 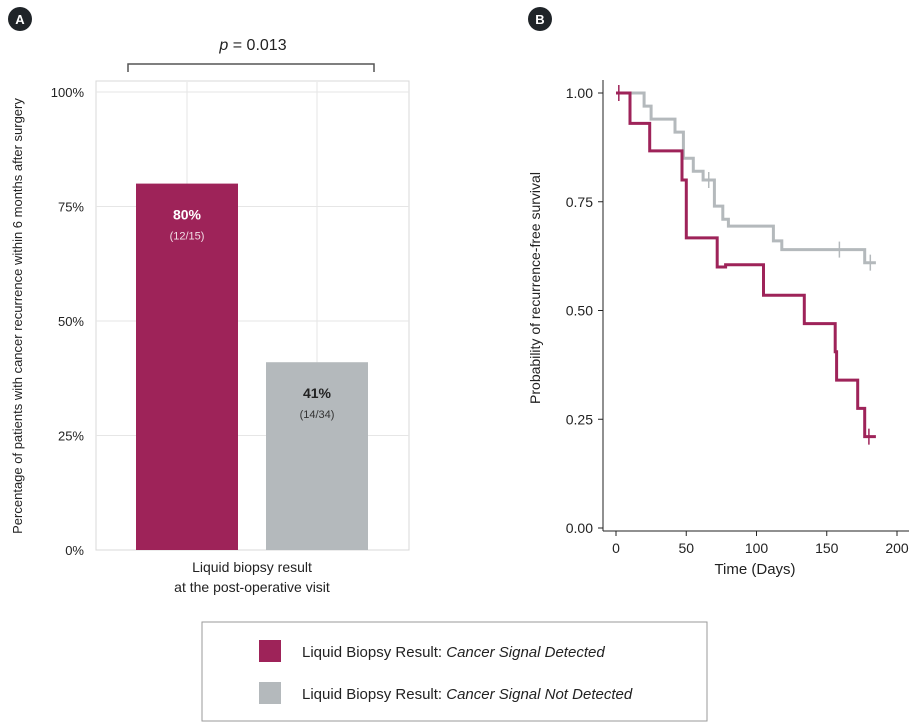 I want to click on significance-bracket, so click(x=251, y=67).